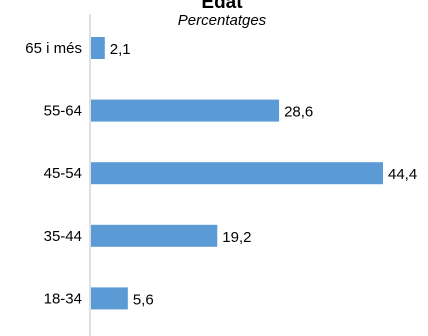  I want to click on category-label-1: 55-64, so click(63, 111).